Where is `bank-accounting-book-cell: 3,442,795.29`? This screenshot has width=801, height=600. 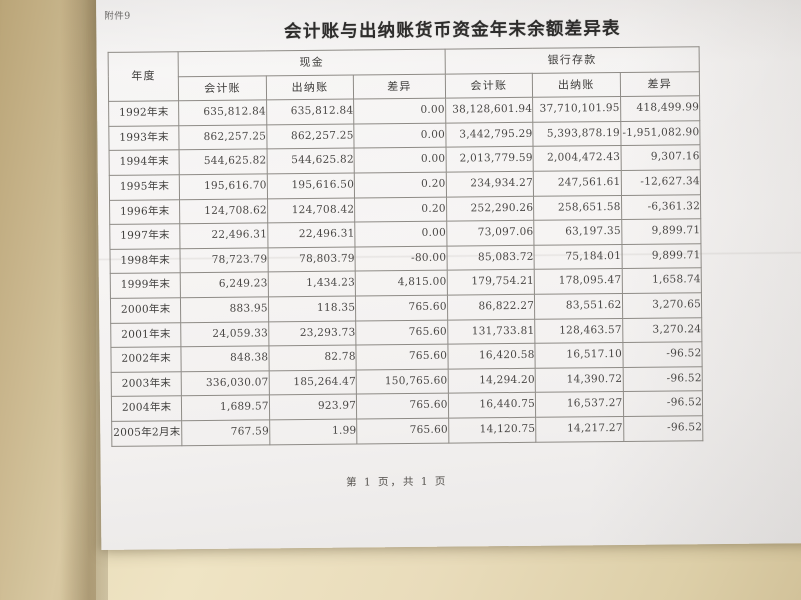
bank-accounting-book-cell: 3,442,795.29 is located at coordinates (489, 135).